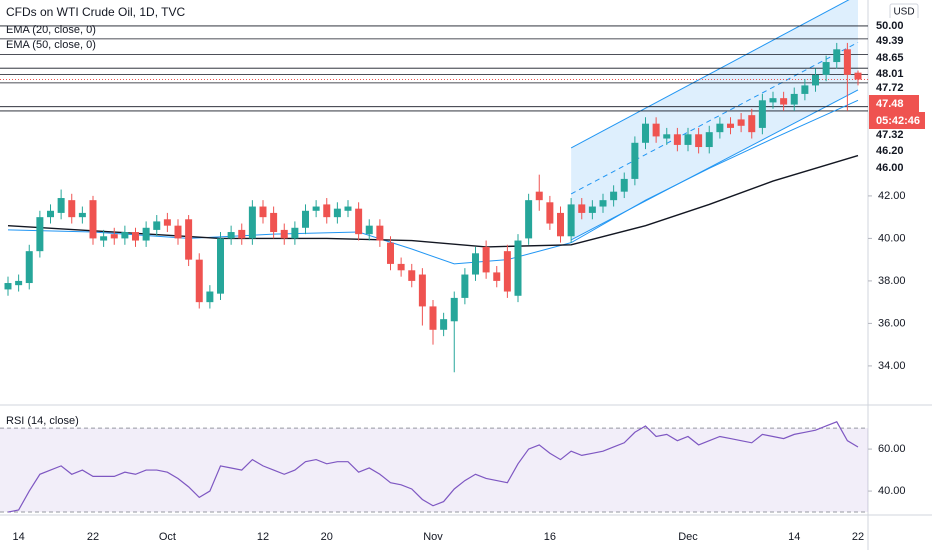 The width and height of the screenshot is (932, 550). I want to click on y-tick-label: 36.00, so click(892, 323).